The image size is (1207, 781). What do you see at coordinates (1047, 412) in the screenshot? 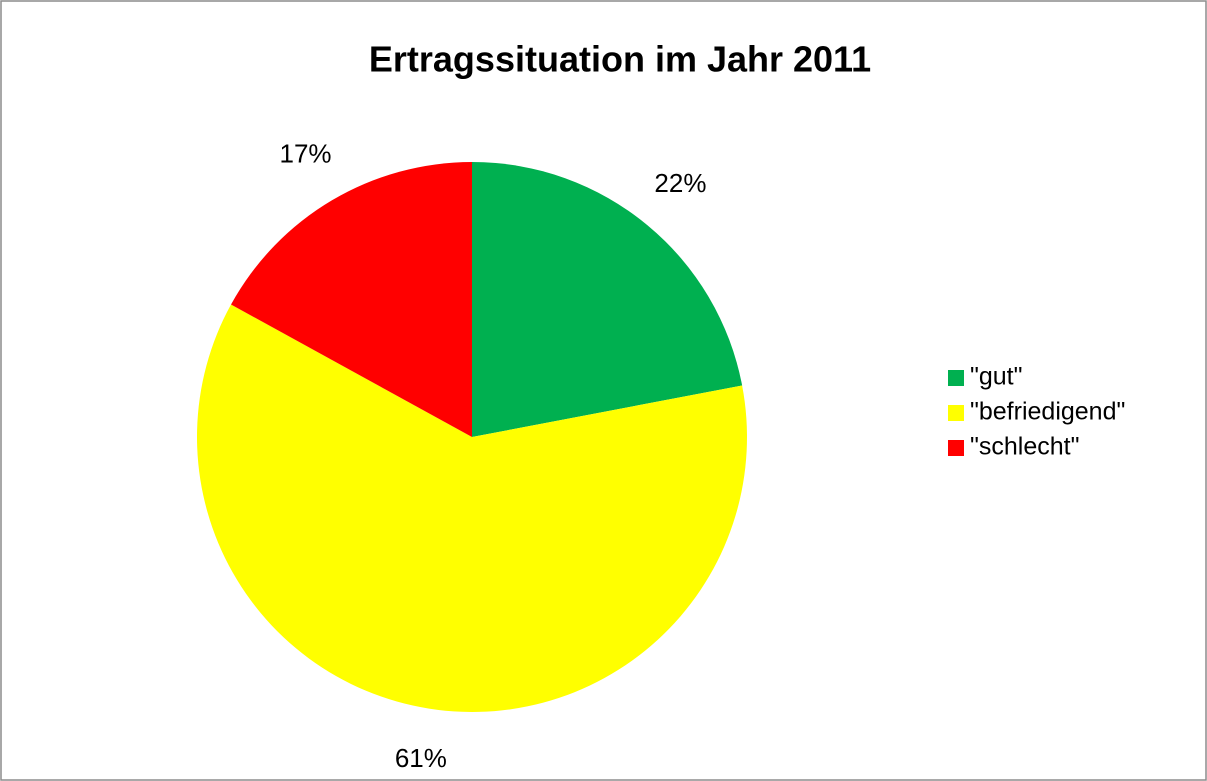
I see `legend-label: "befriedigend"` at bounding box center [1047, 412].